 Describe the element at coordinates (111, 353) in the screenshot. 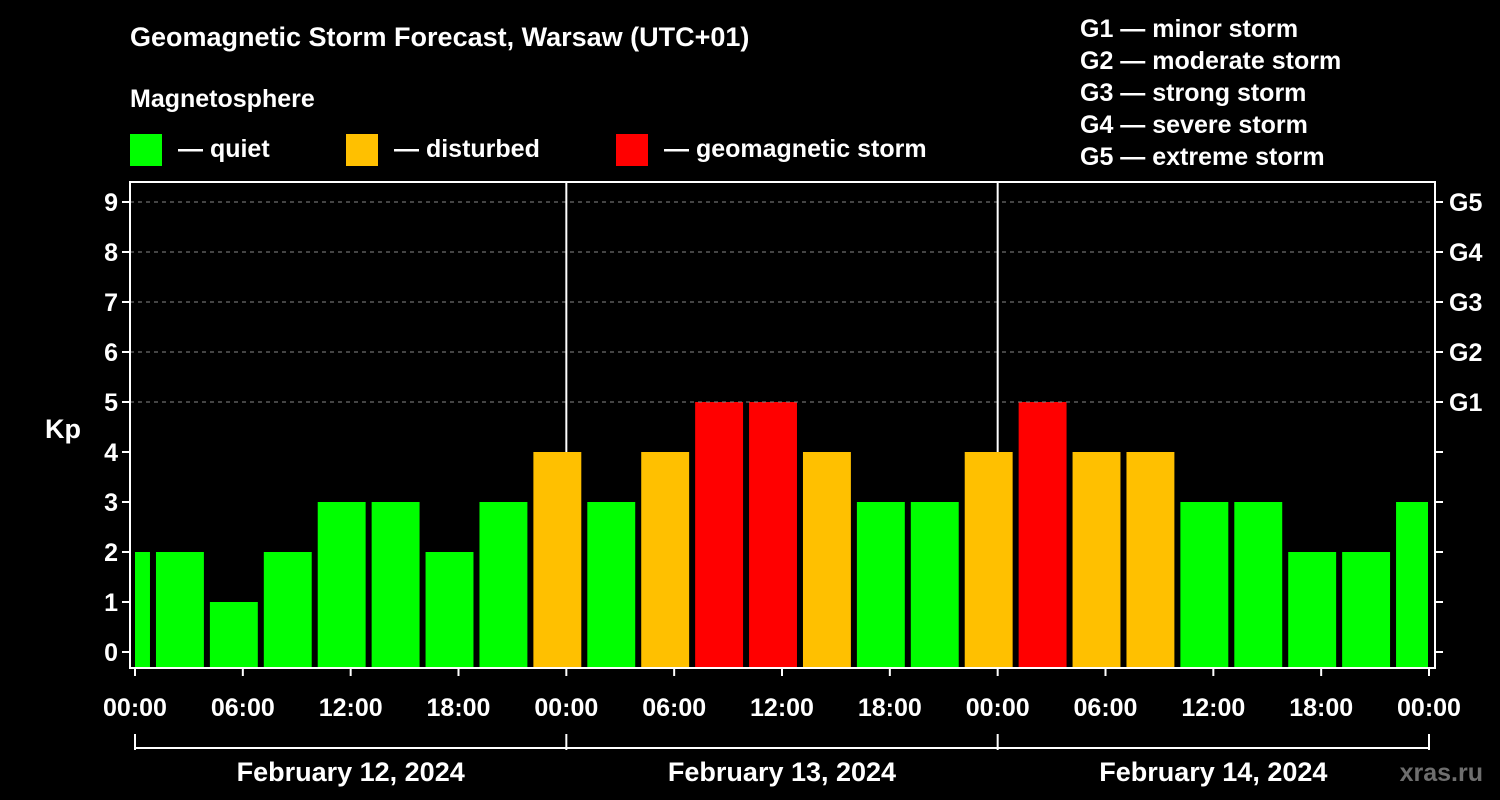

I see `y-tick-label: 6` at that location.